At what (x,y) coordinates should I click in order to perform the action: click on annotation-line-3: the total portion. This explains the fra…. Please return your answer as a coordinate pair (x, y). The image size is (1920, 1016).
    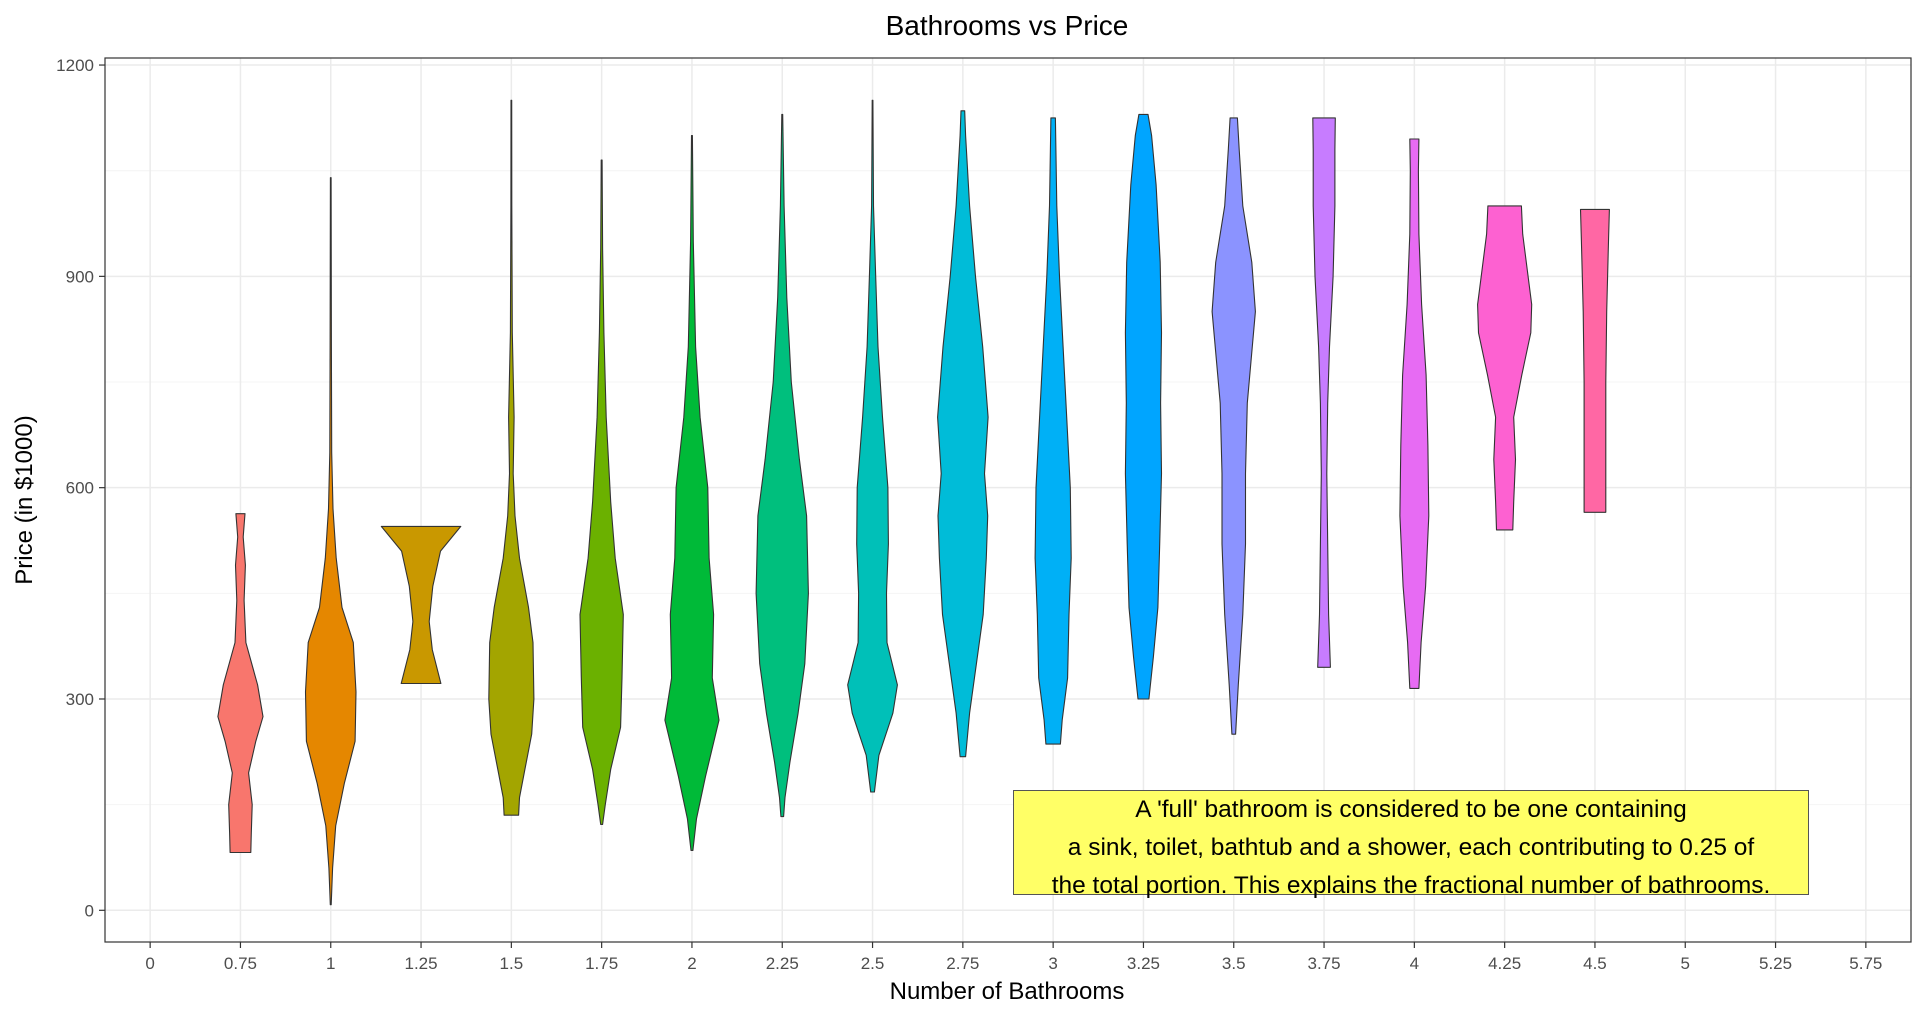
    Looking at the image, I should click on (1411, 885).